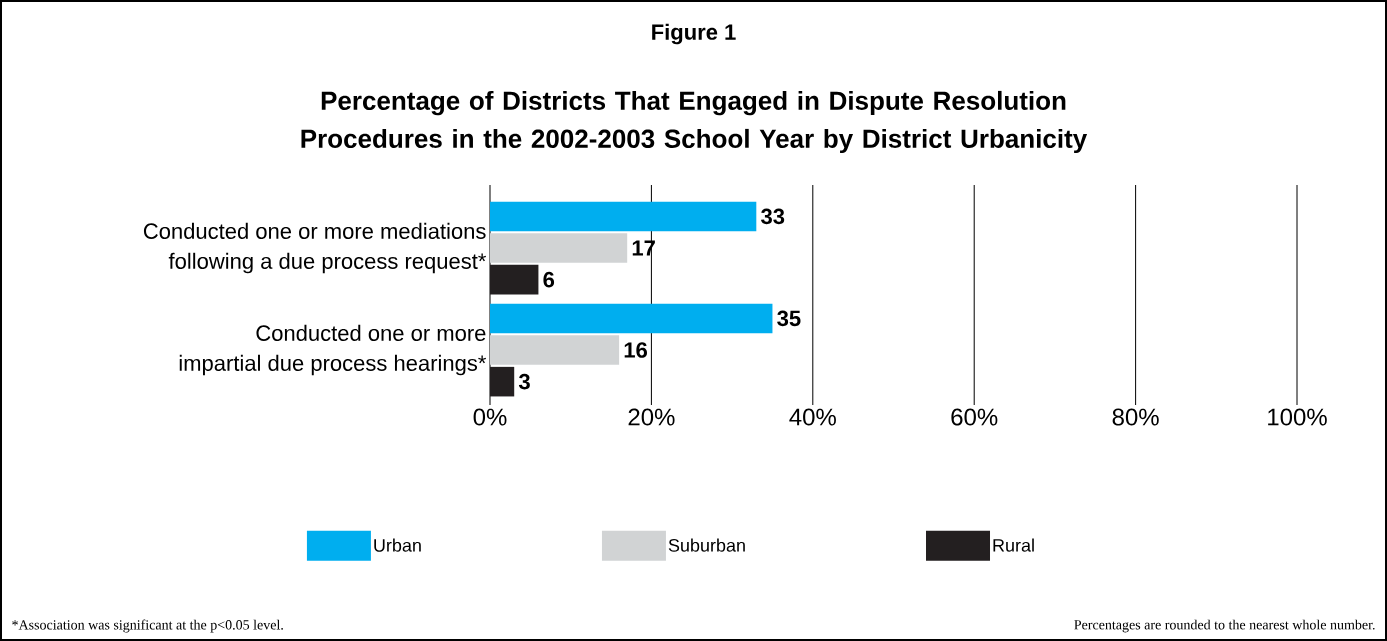 This screenshot has width=1387, height=641. I want to click on legend-label: Urban, so click(397, 545).